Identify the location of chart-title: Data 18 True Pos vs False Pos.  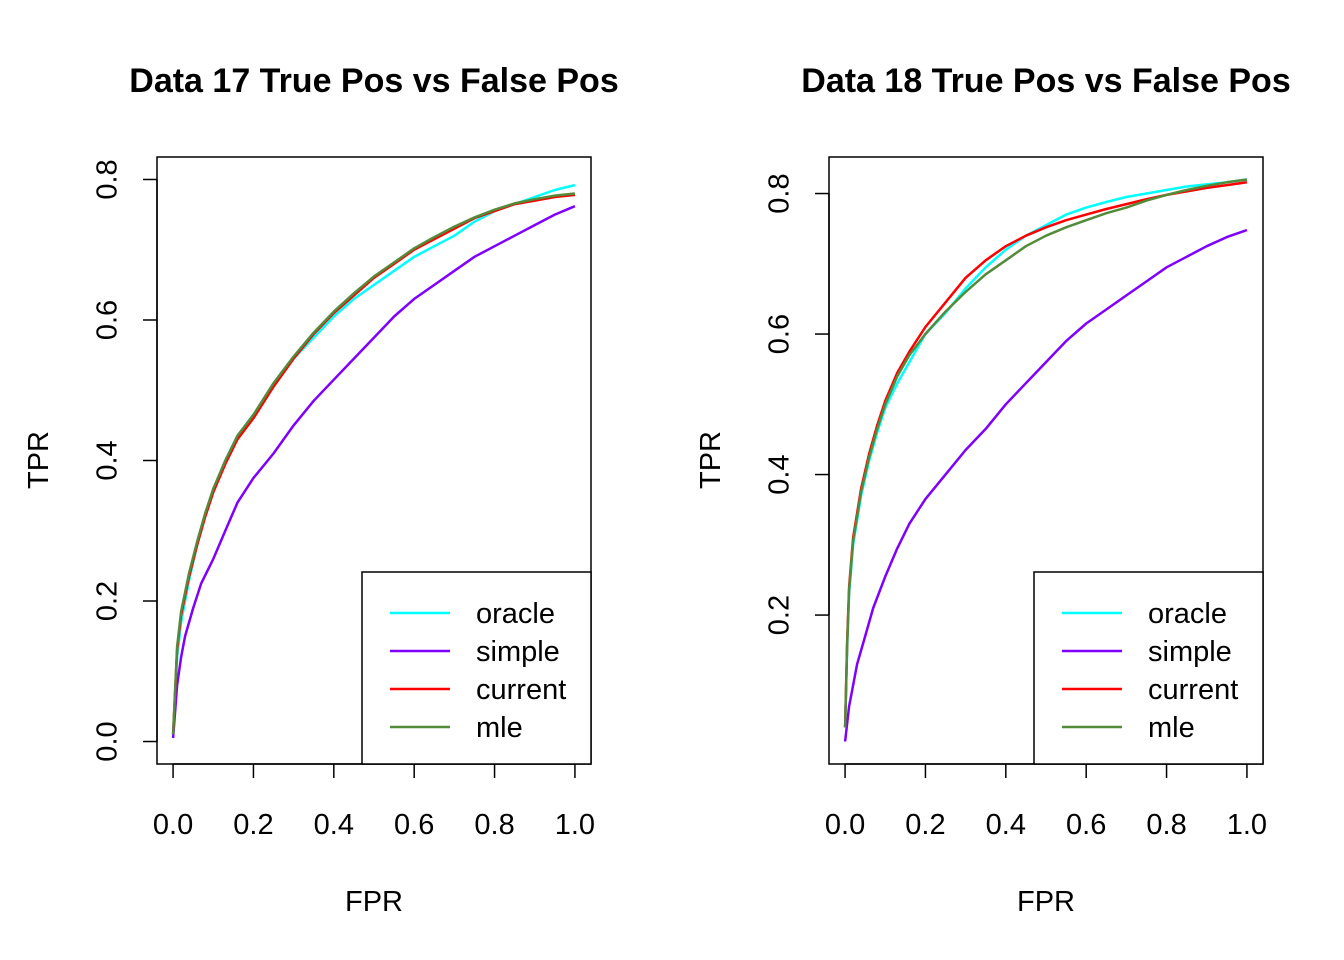
(1045, 81).